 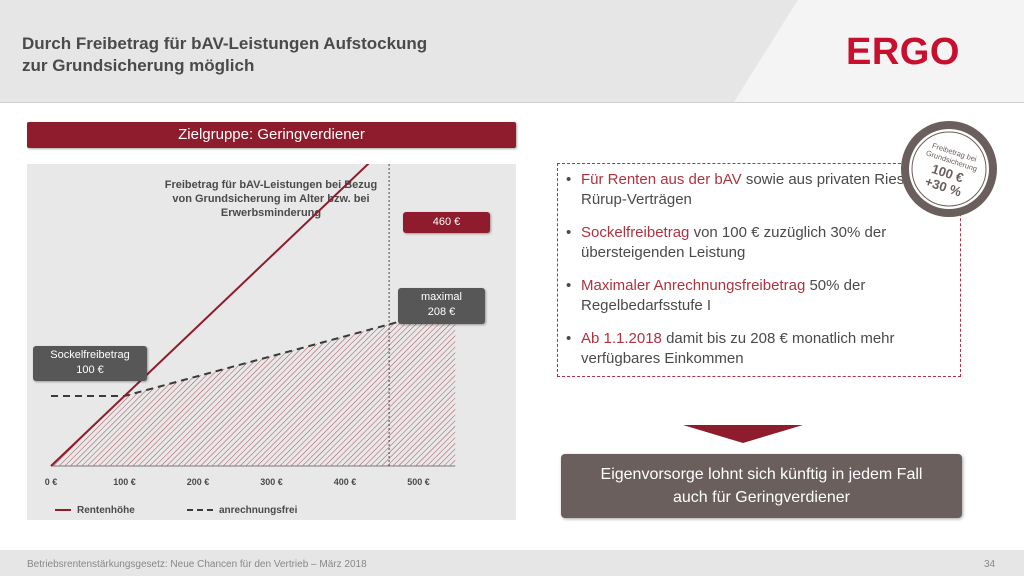 I want to click on x-tick-label: 400 €, so click(x=345, y=482).